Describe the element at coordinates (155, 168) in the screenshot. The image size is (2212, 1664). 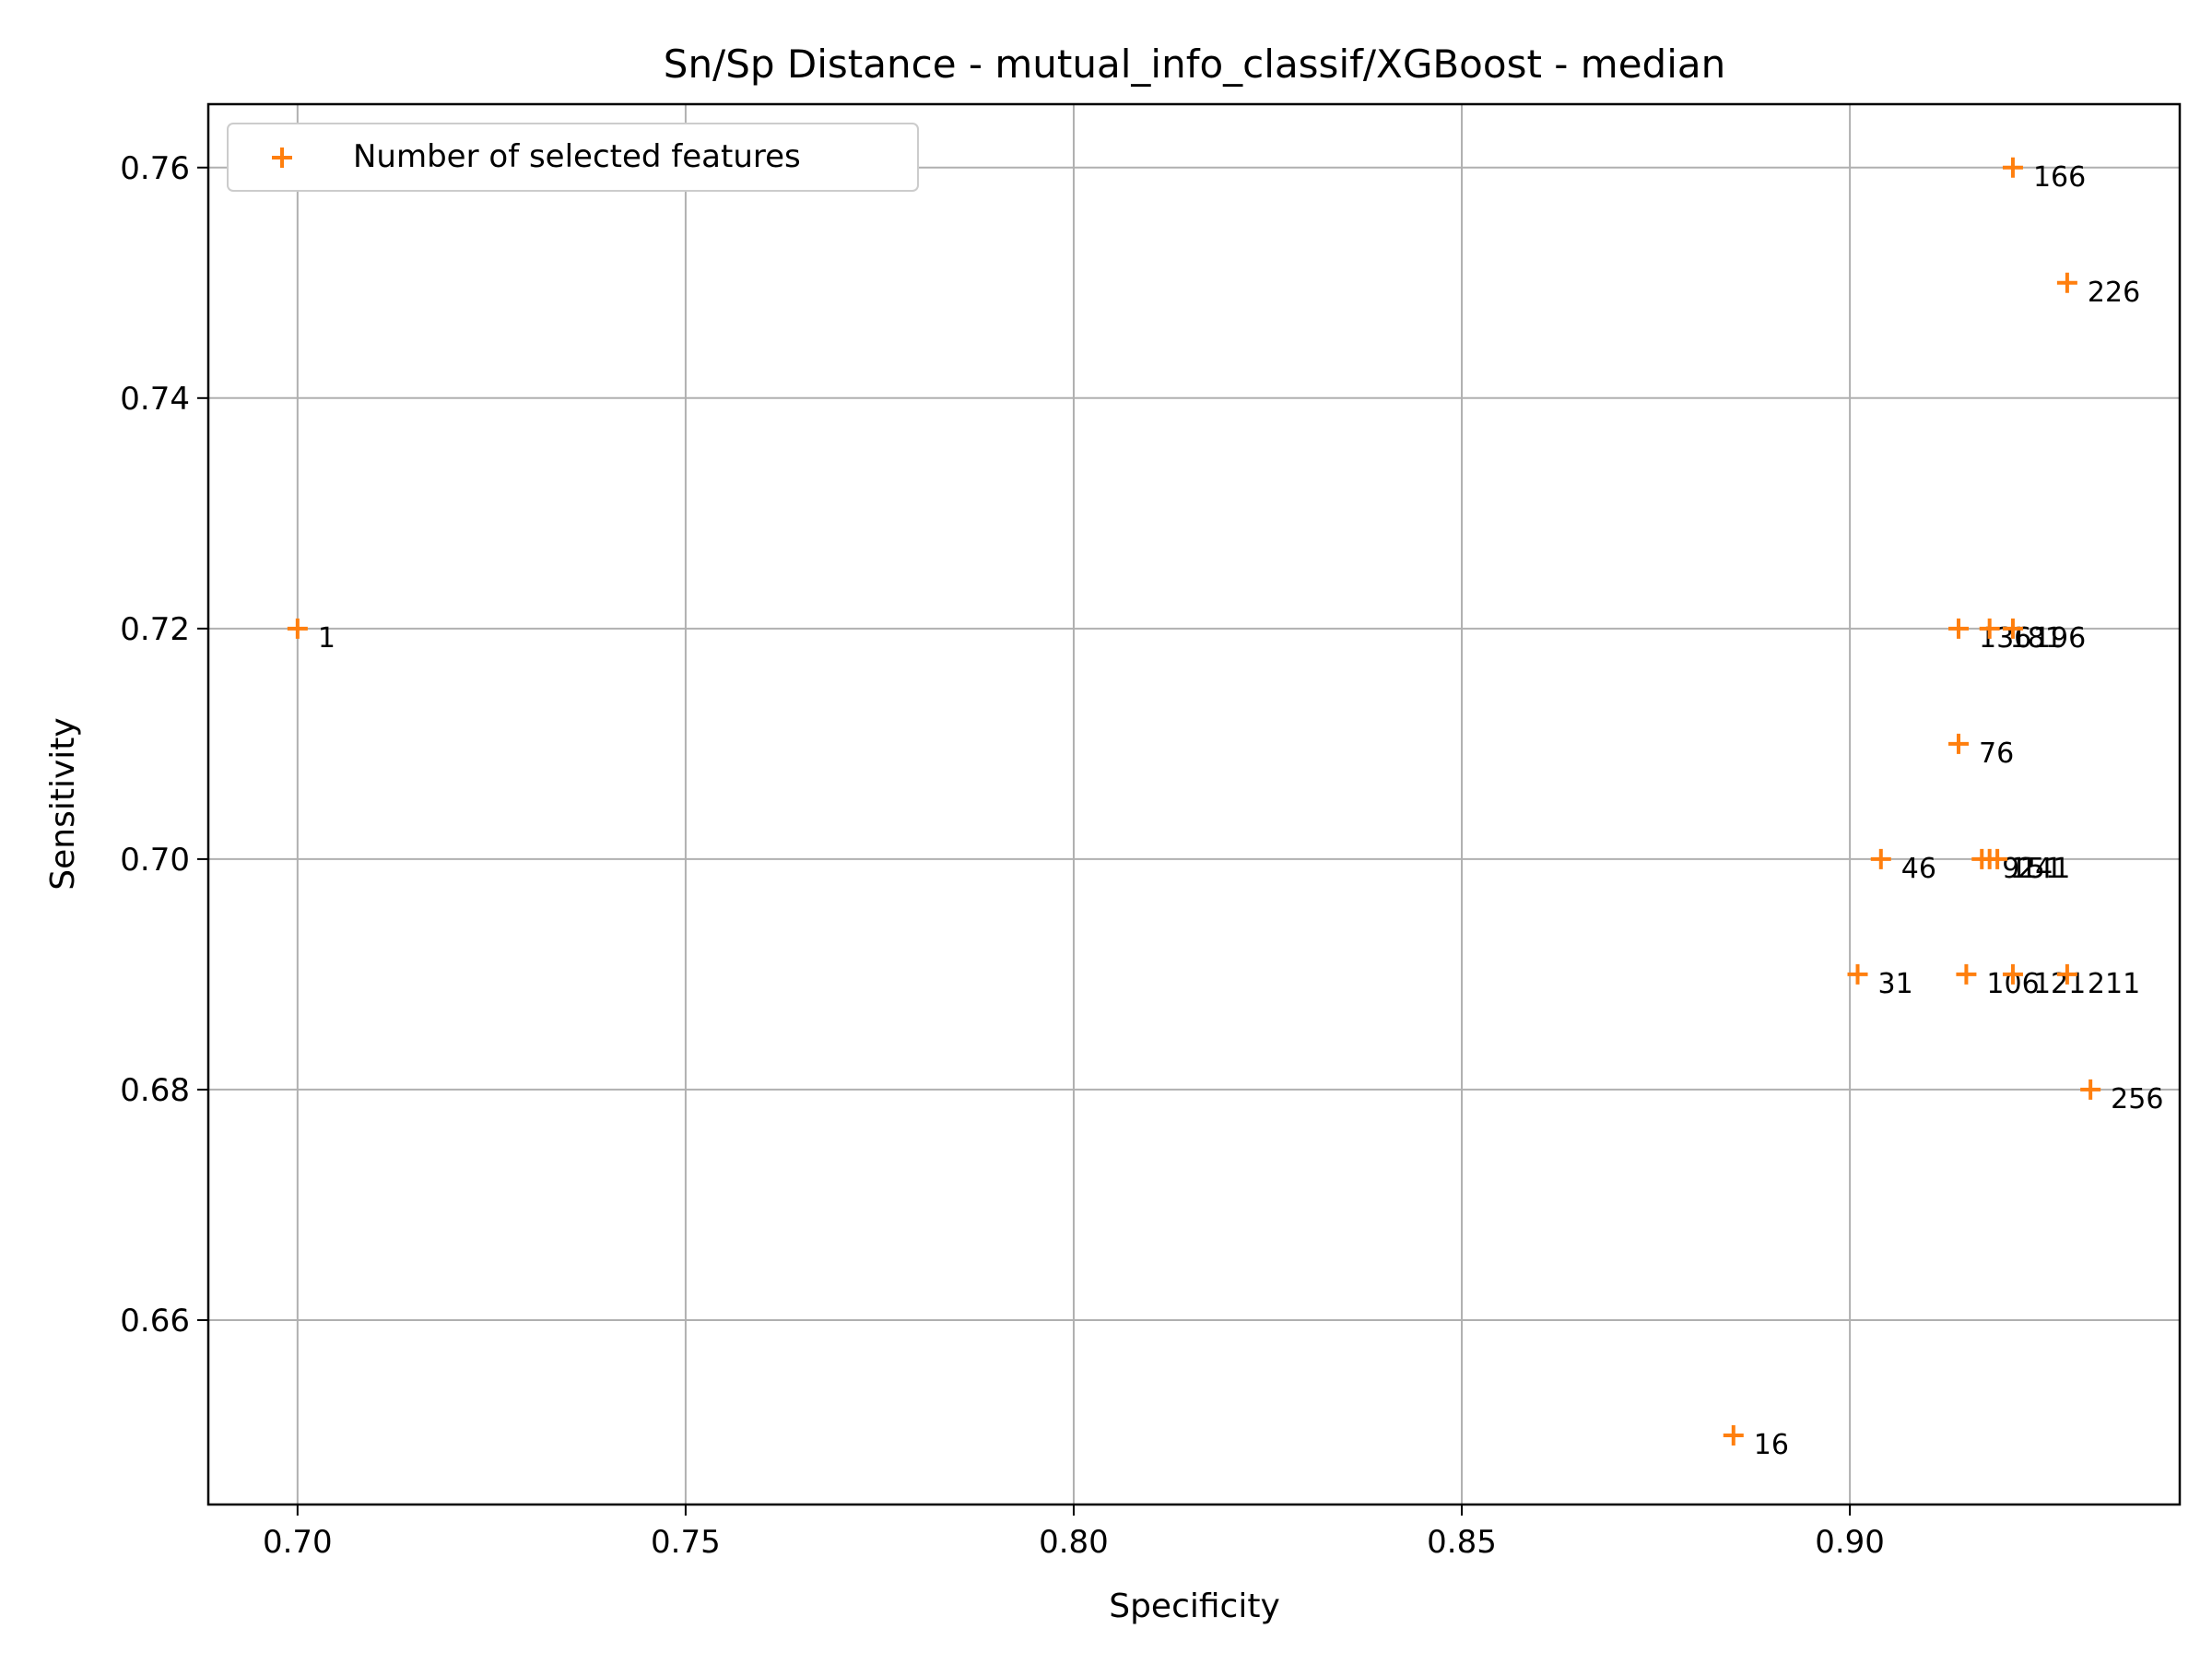
I see `y-tick-label: 0.76` at that location.